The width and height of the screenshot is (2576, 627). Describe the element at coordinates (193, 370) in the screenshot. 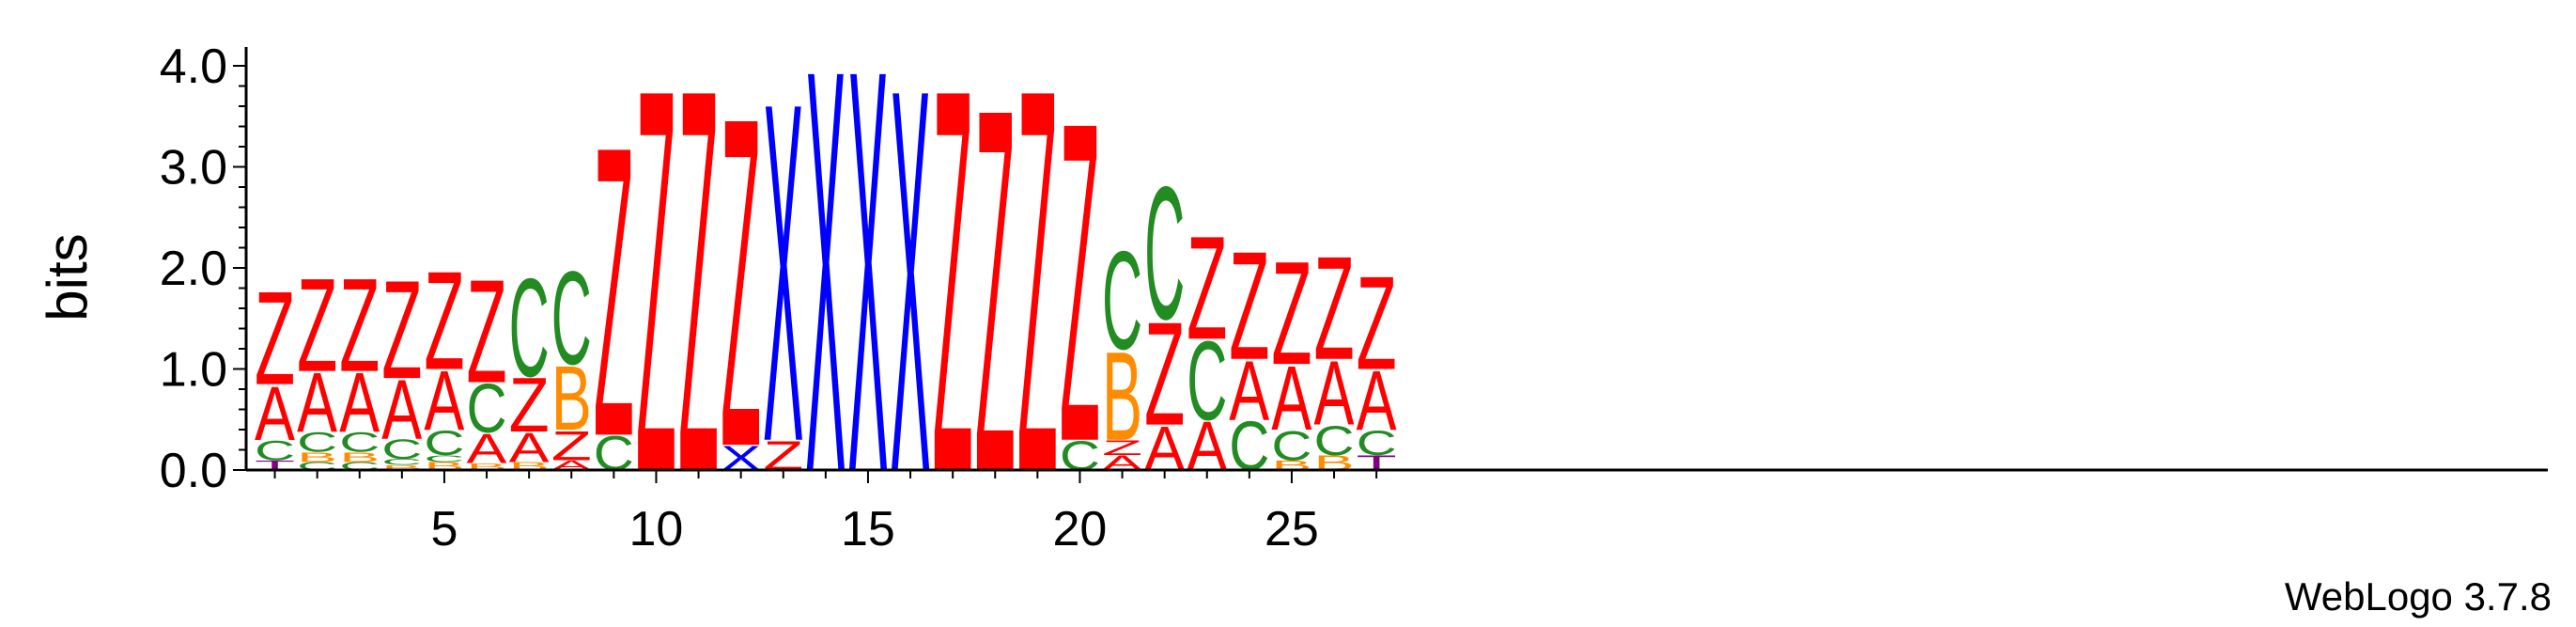

I see `y-tick-label: 1.0` at that location.